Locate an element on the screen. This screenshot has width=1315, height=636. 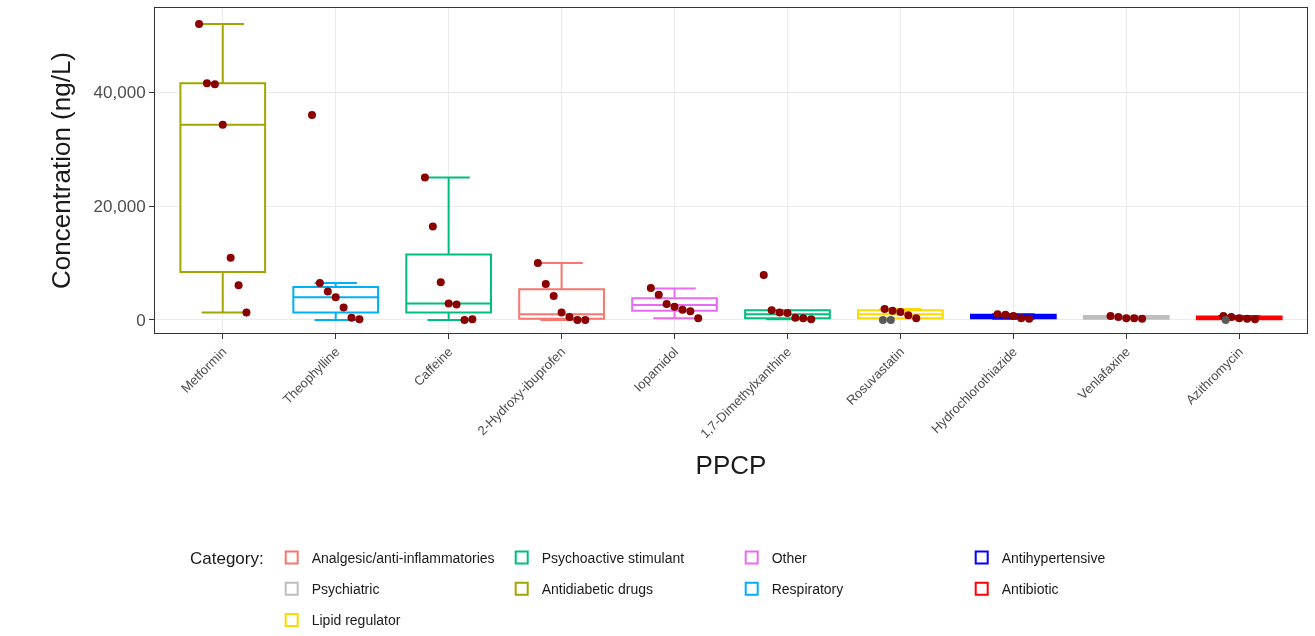
legend-title: Category: is located at coordinates (227, 559).